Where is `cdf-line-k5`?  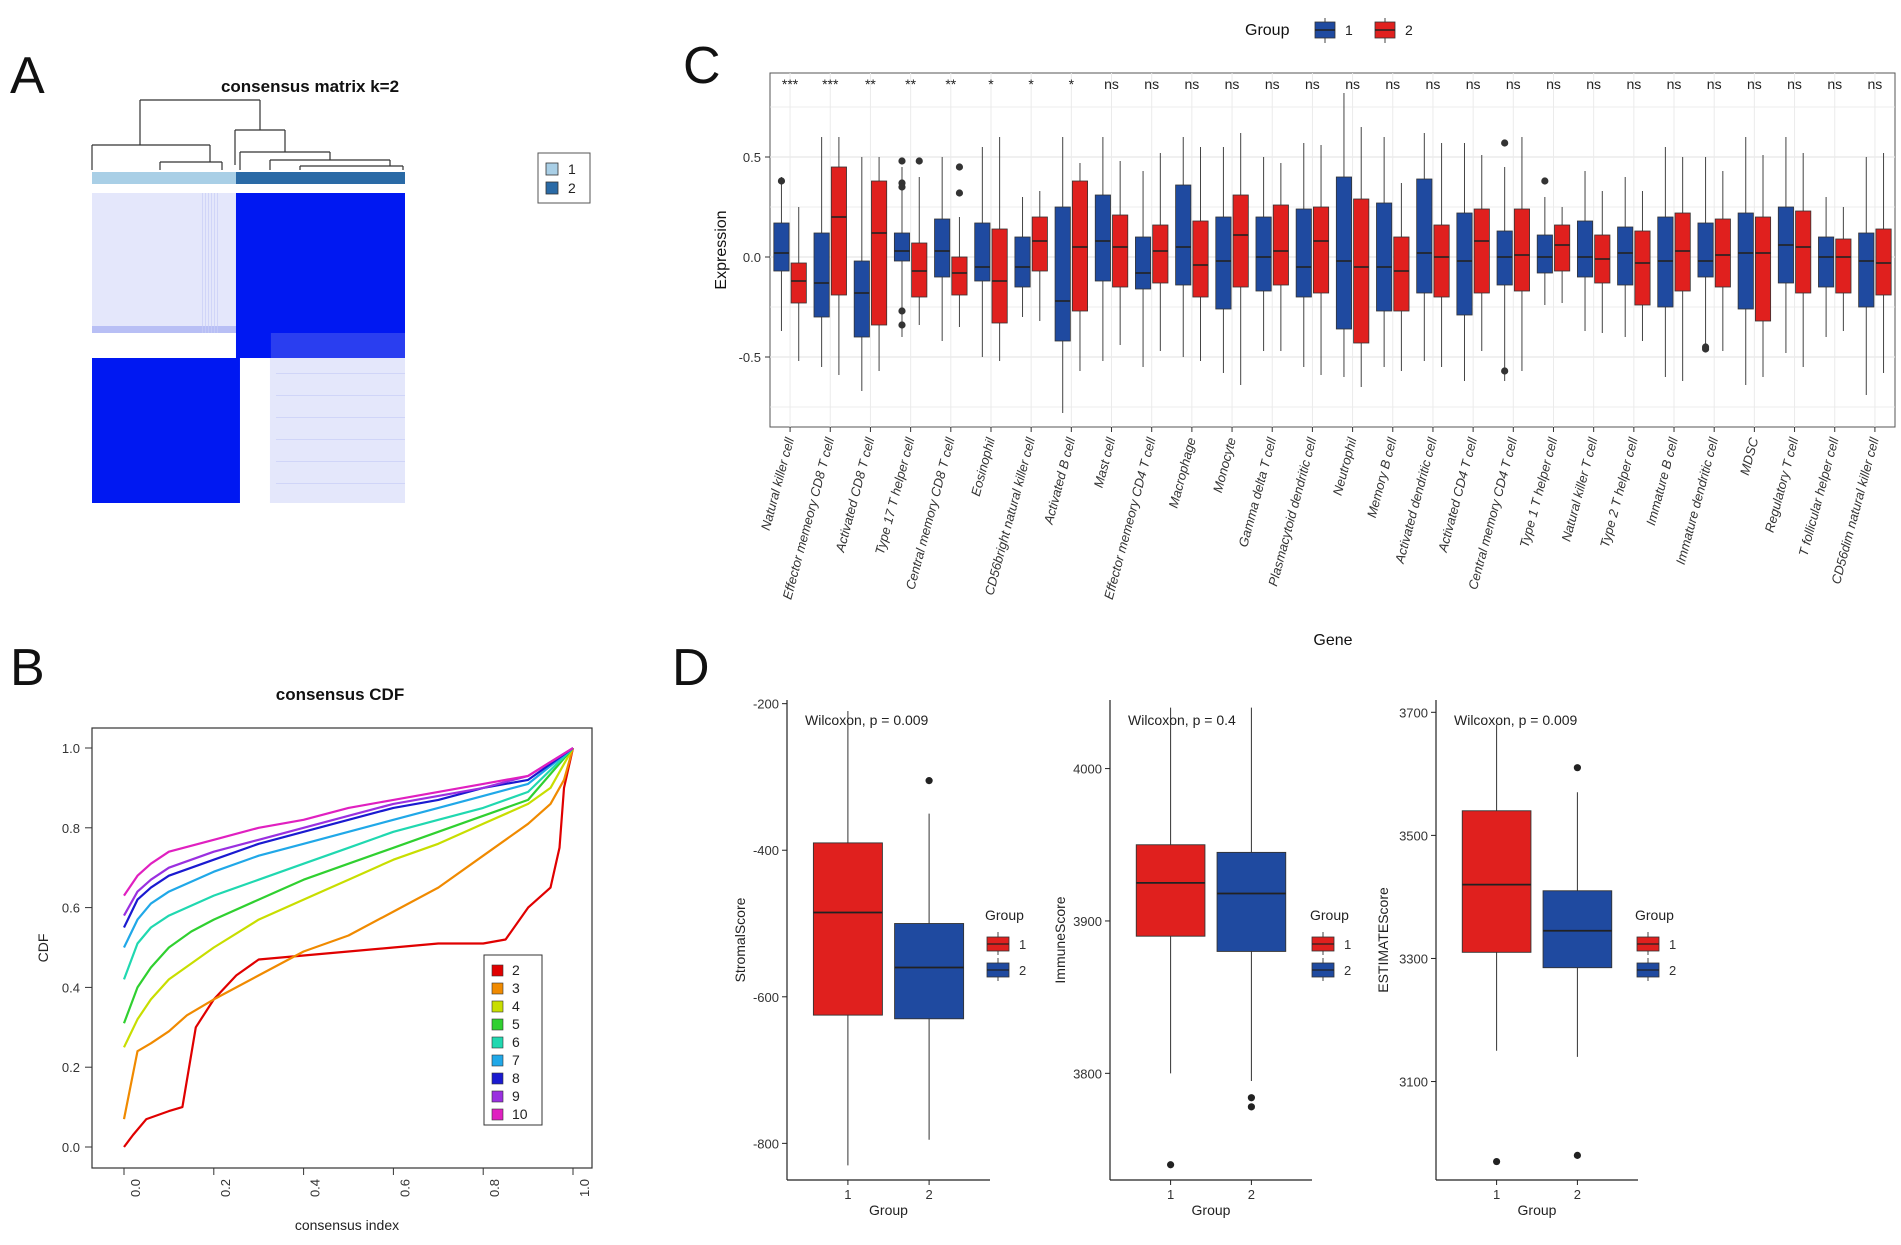 cdf-line-k5 is located at coordinates (348, 885).